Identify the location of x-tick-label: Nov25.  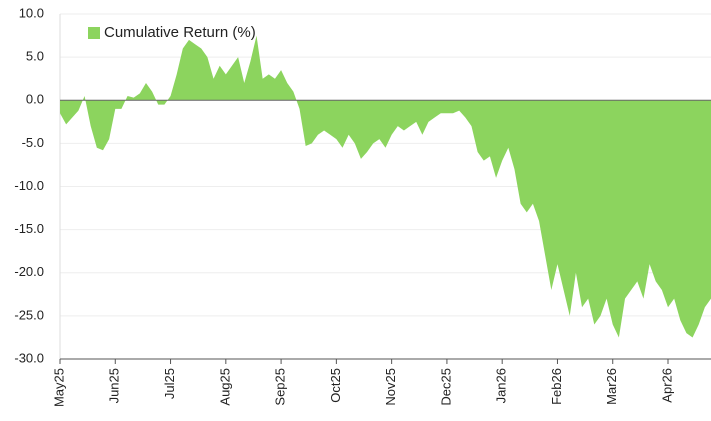
(390, 387).